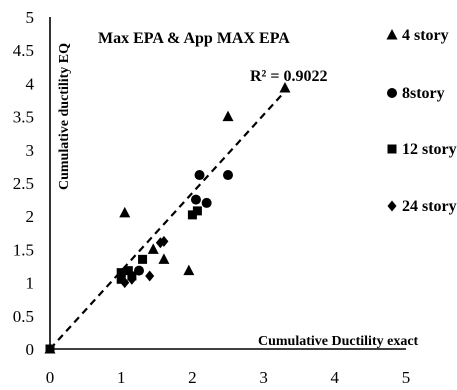  Describe the element at coordinates (423, 93) in the screenshot. I see `legend-label: 8story` at that location.